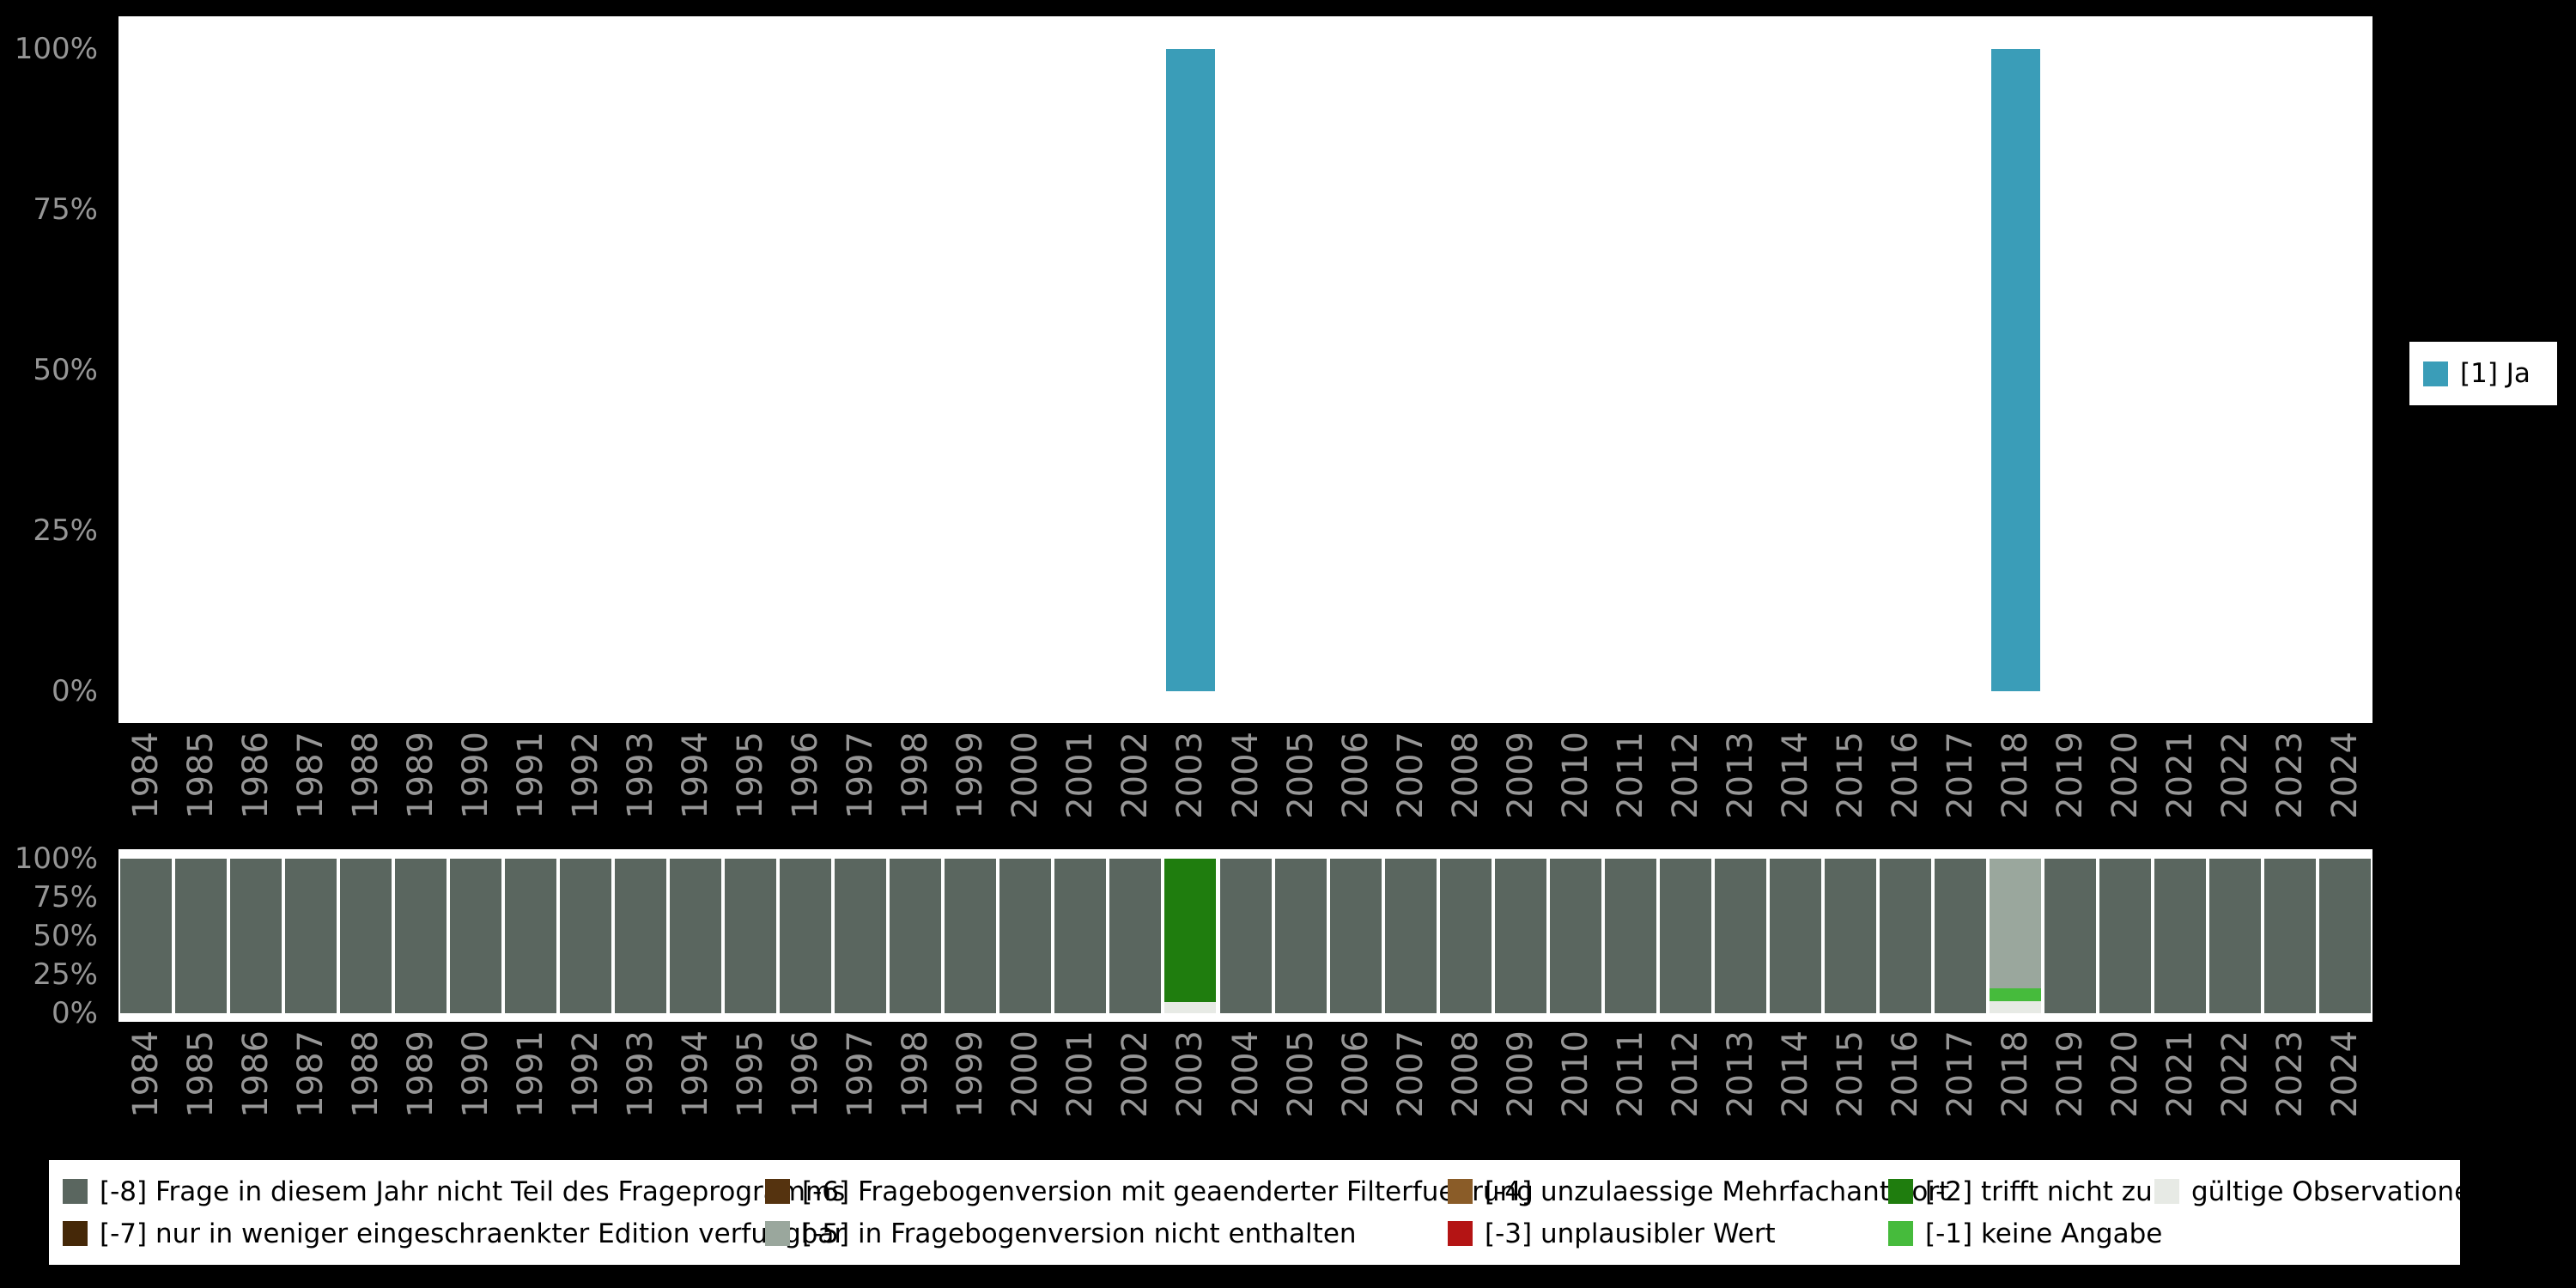  What do you see at coordinates (1356, 936) in the screenshot?
I see `segment-2006-m8` at bounding box center [1356, 936].